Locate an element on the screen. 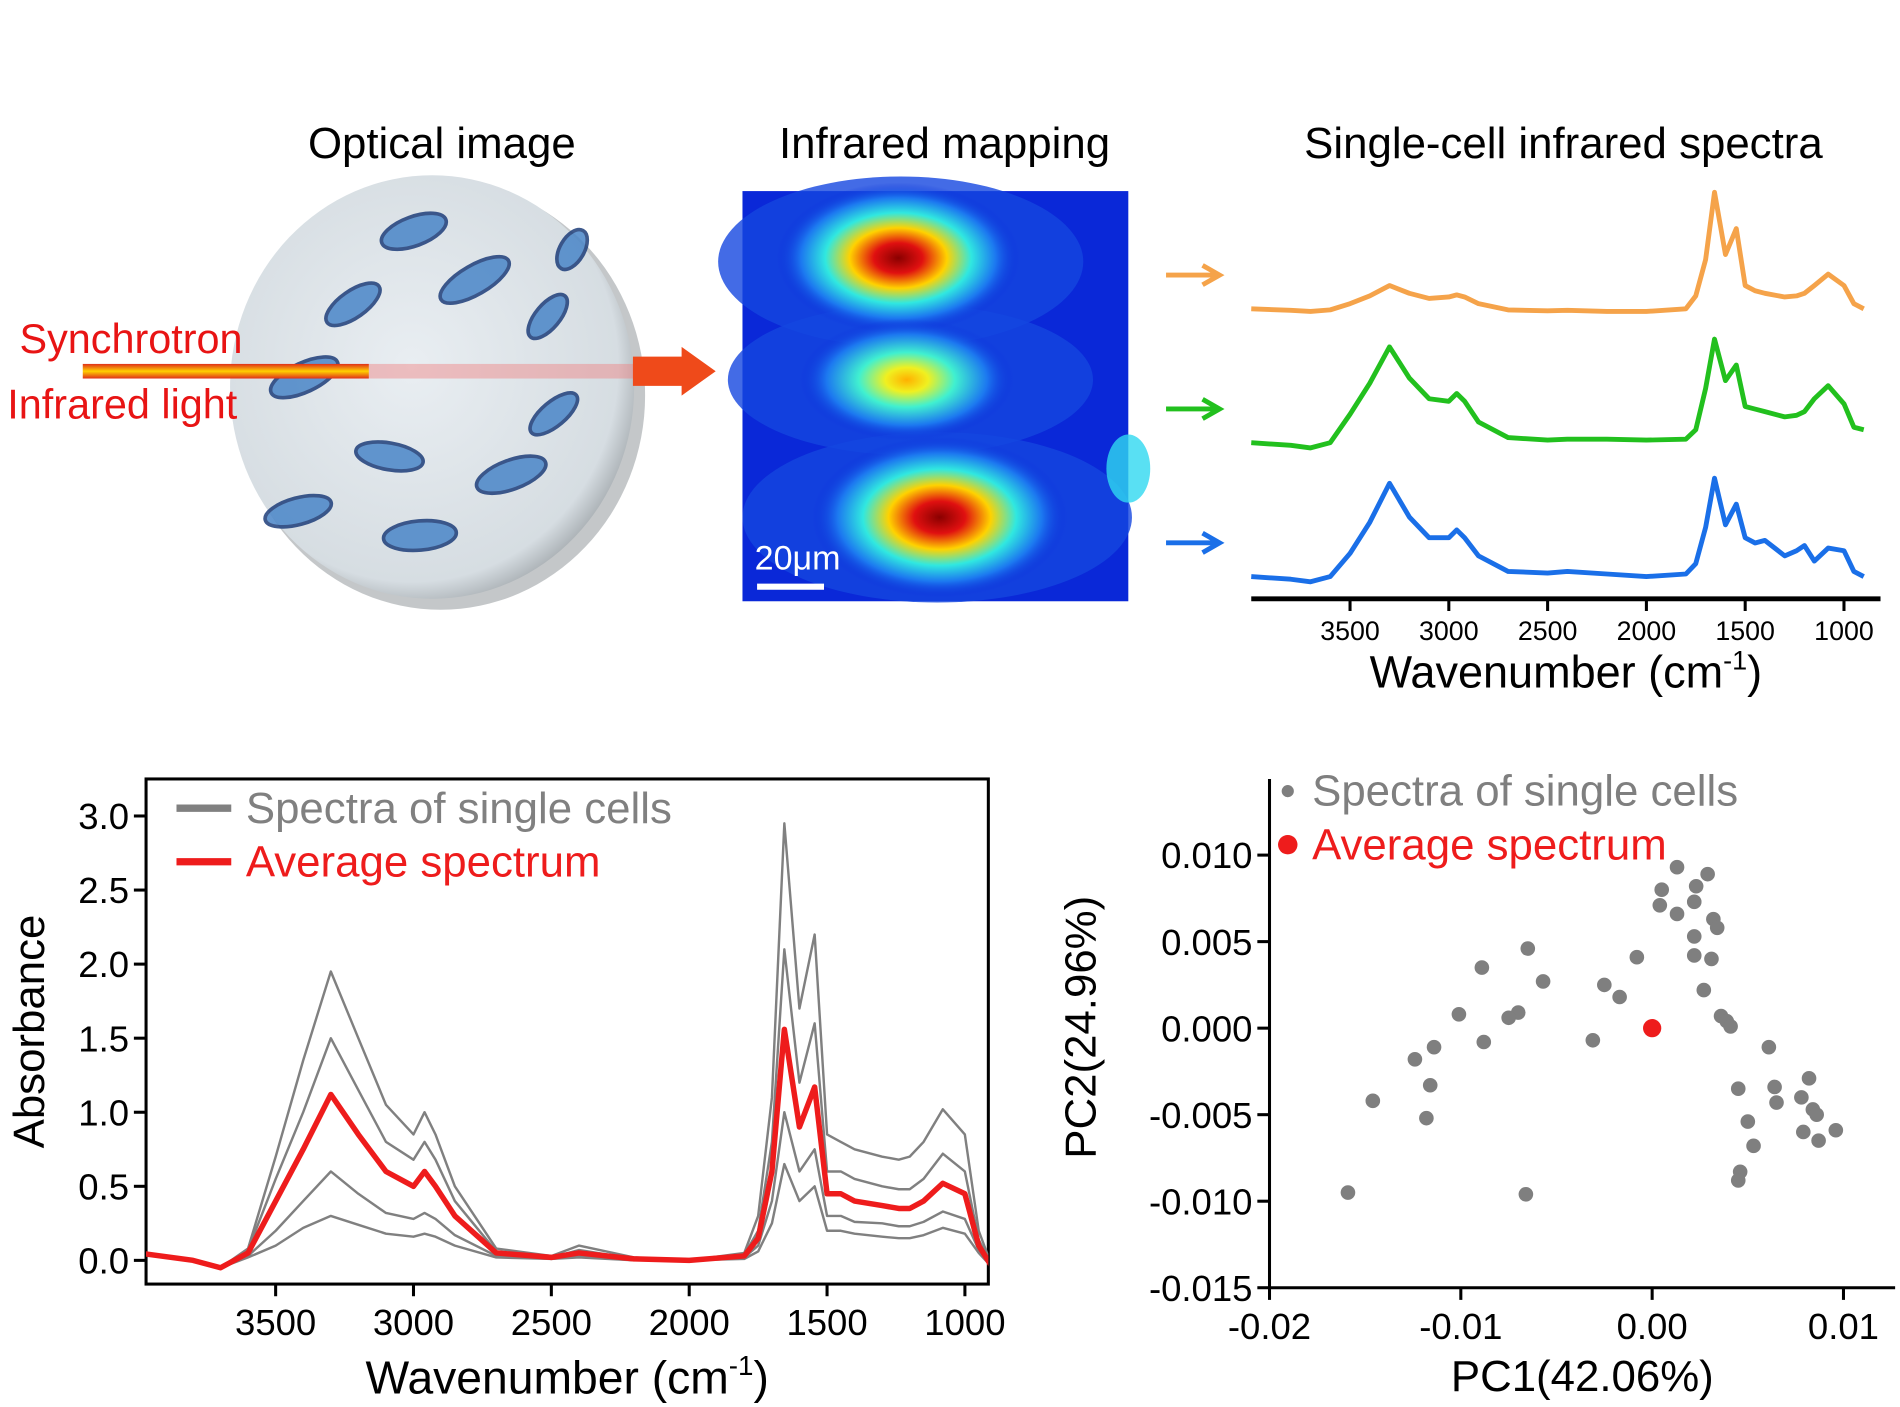 The height and width of the screenshot is (1407, 1900). y-tick-label: -0.010 is located at coordinates (1201, 1201).